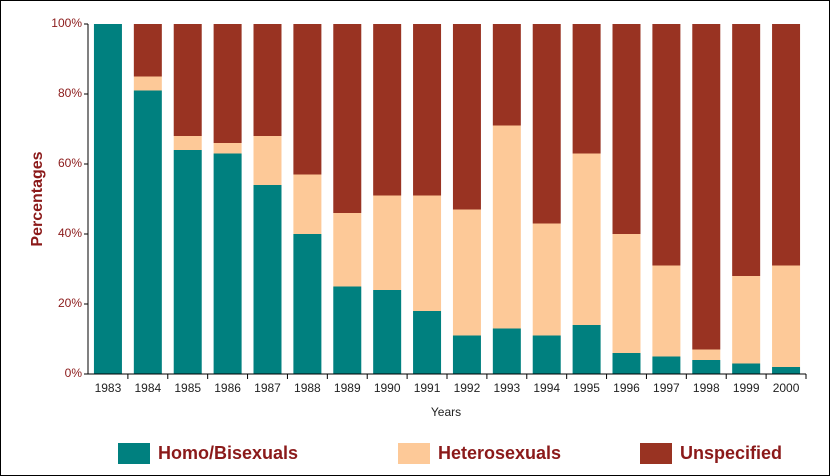 The width and height of the screenshot is (830, 476). Describe the element at coordinates (227, 388) in the screenshot. I see `x-tick-label: 1986` at that location.